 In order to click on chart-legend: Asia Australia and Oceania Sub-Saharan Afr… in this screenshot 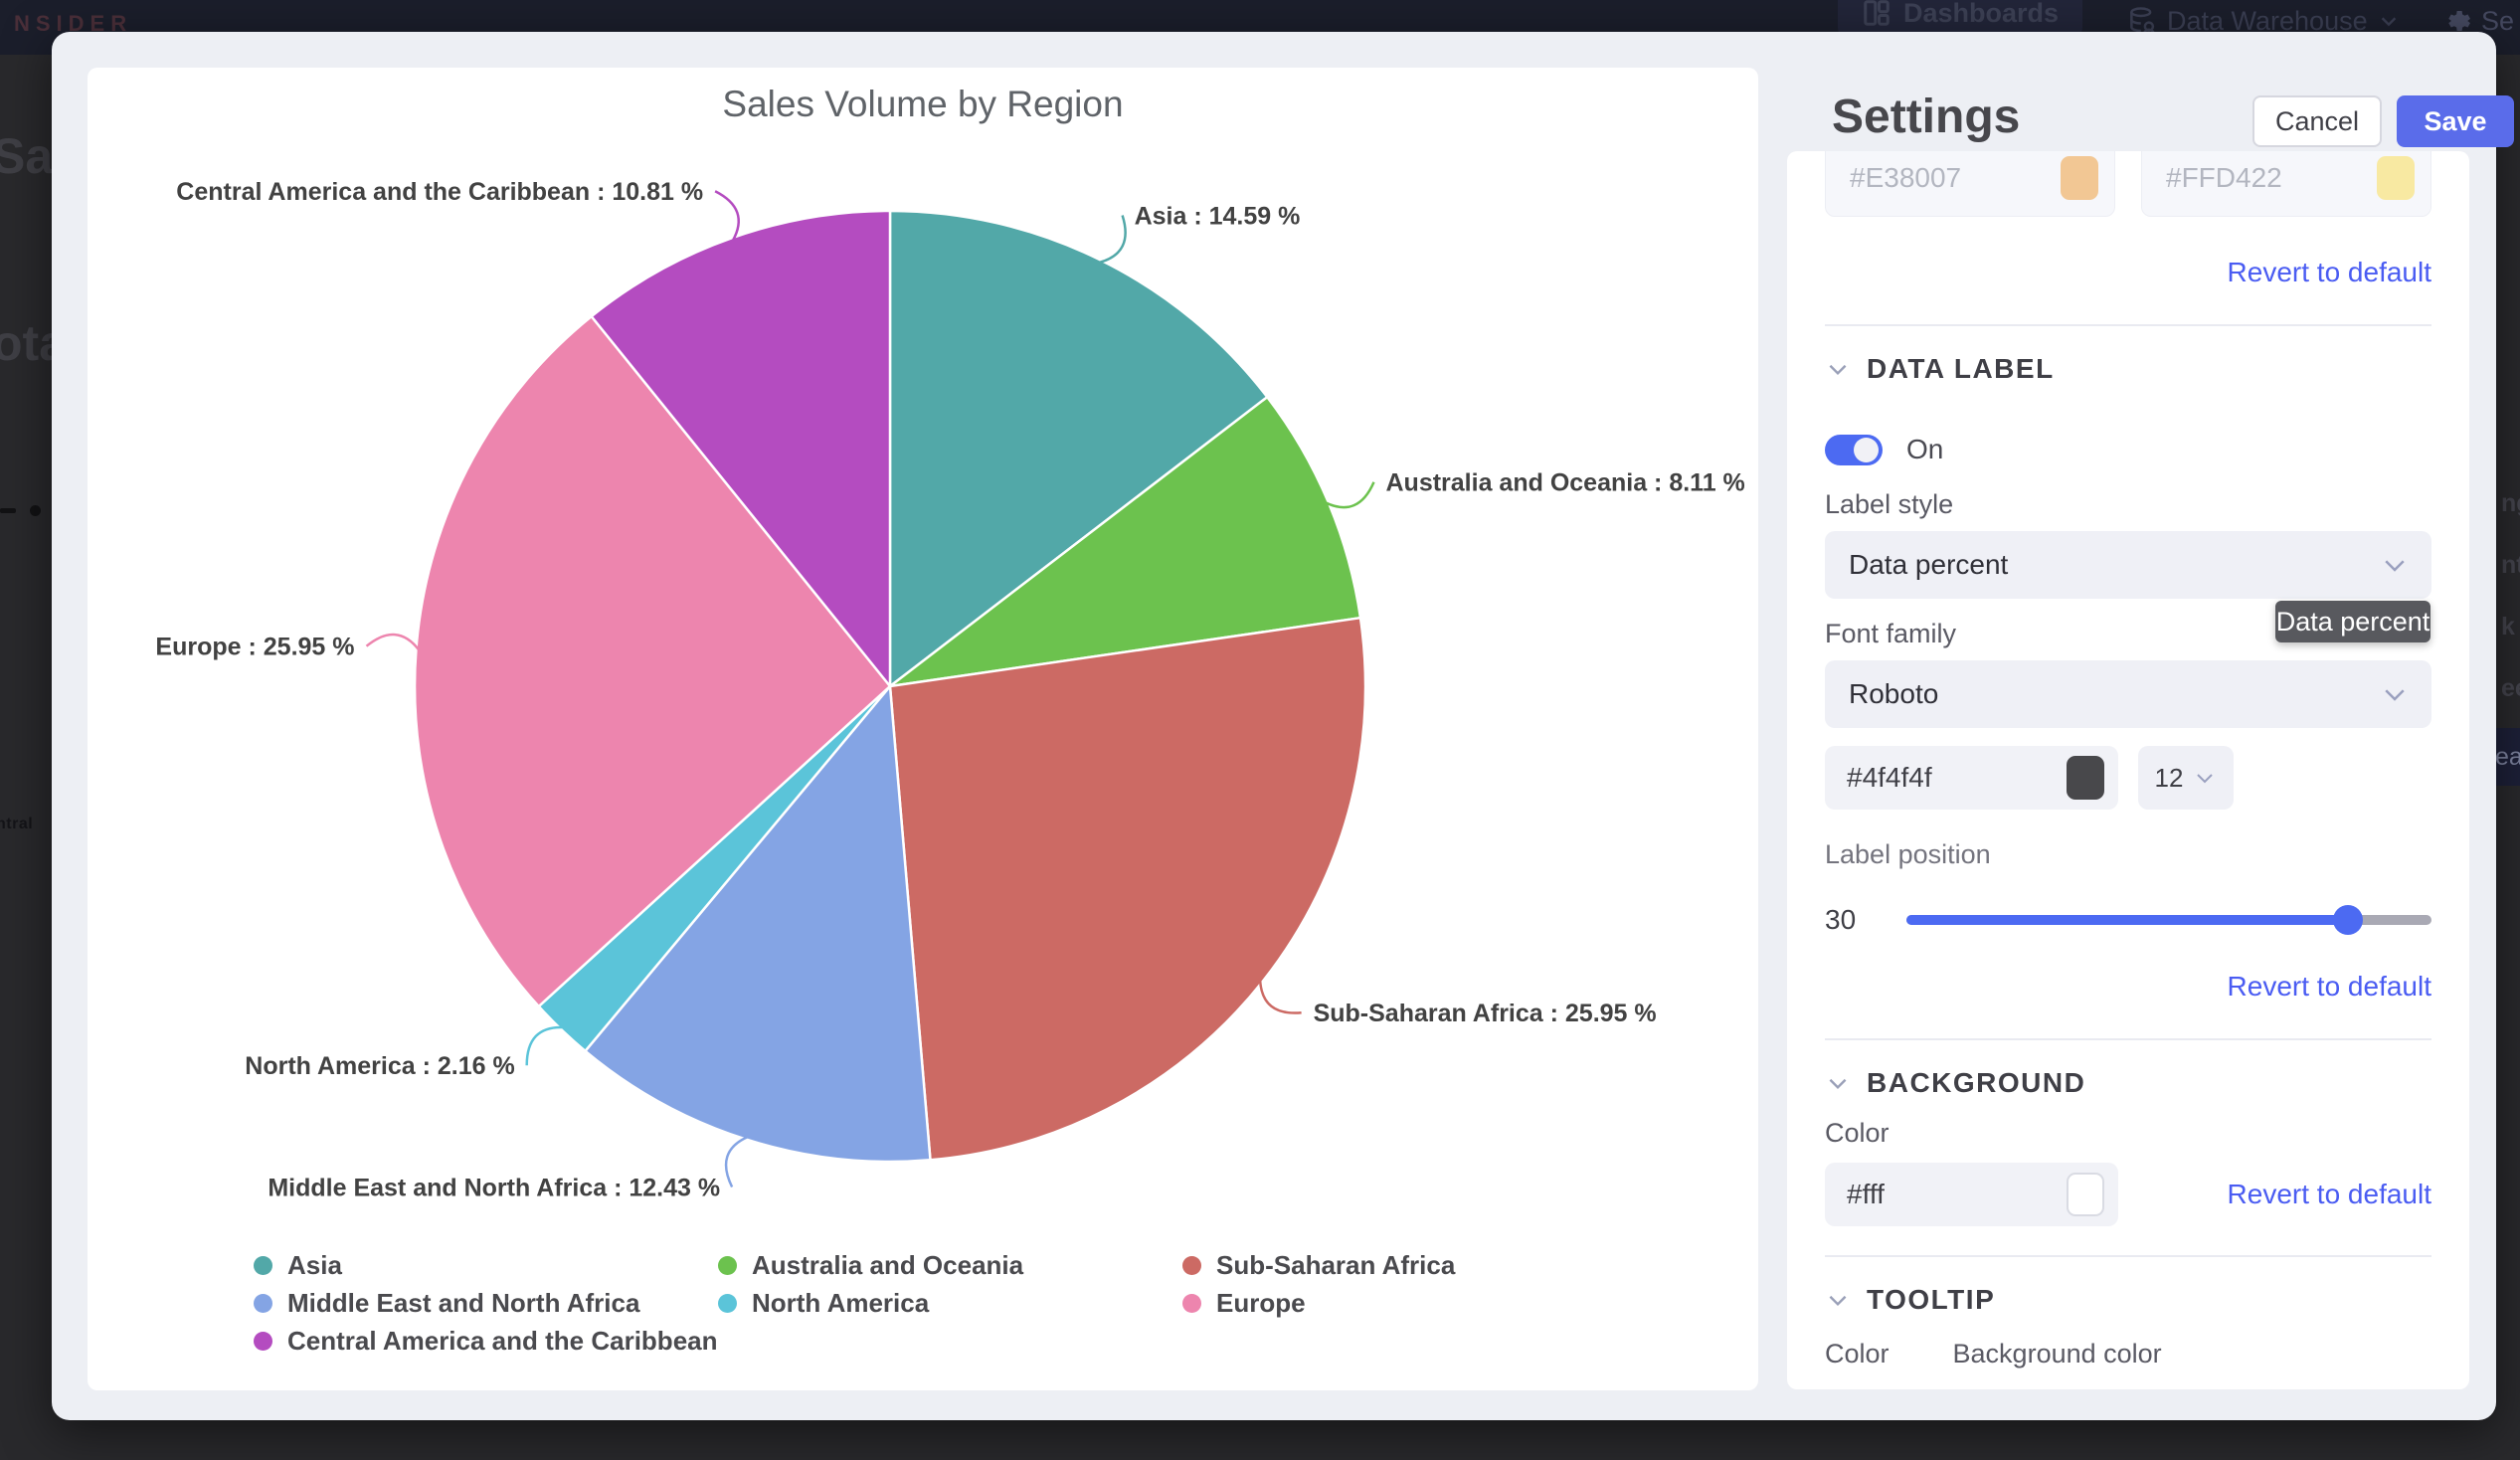, I will do `click(980, 1303)`.